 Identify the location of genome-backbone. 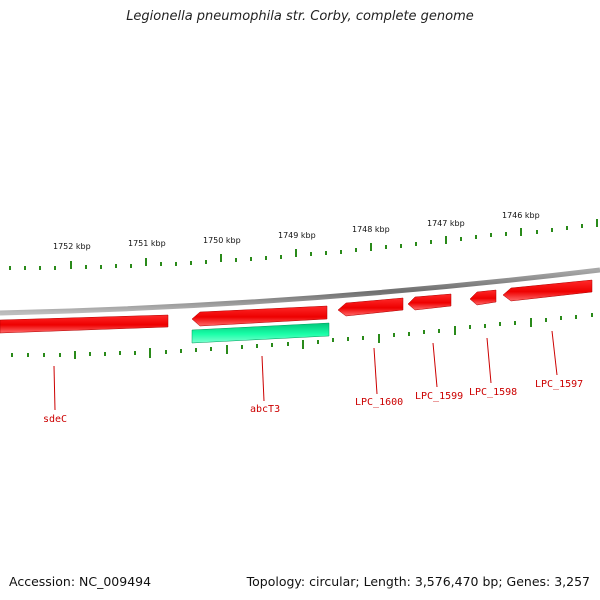
(300, 291).